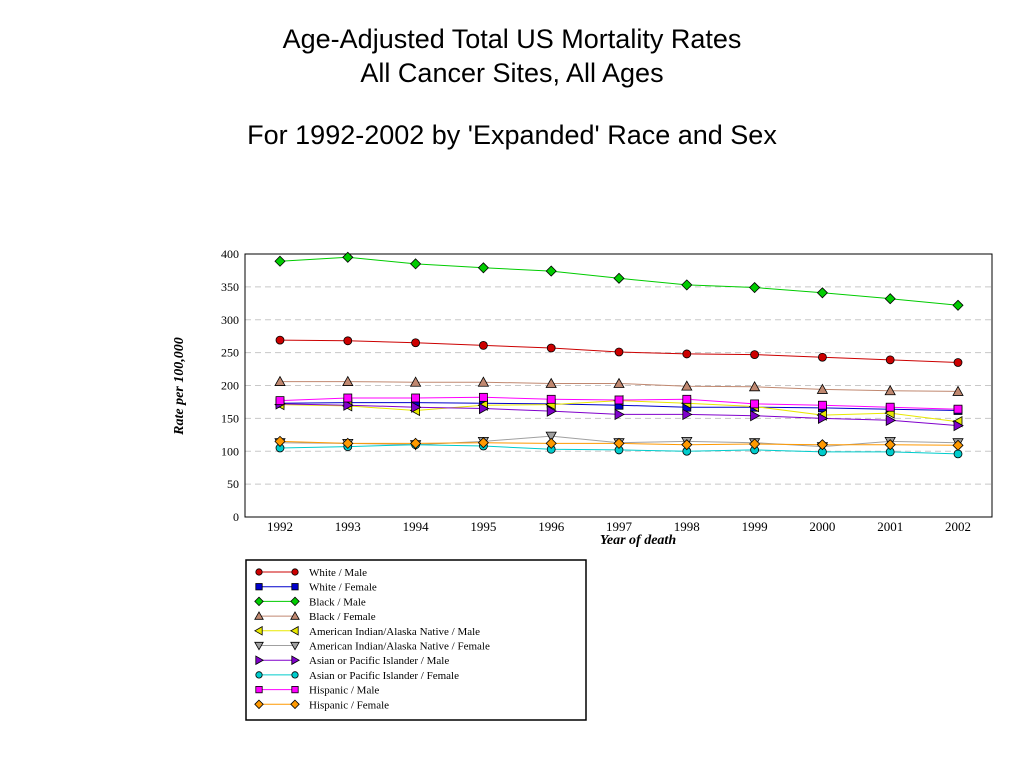 This screenshot has width=1024, height=768. Describe the element at coordinates (352, 661) in the screenshot. I see `legend-item: Asian or Pacific Islander / Male` at that location.